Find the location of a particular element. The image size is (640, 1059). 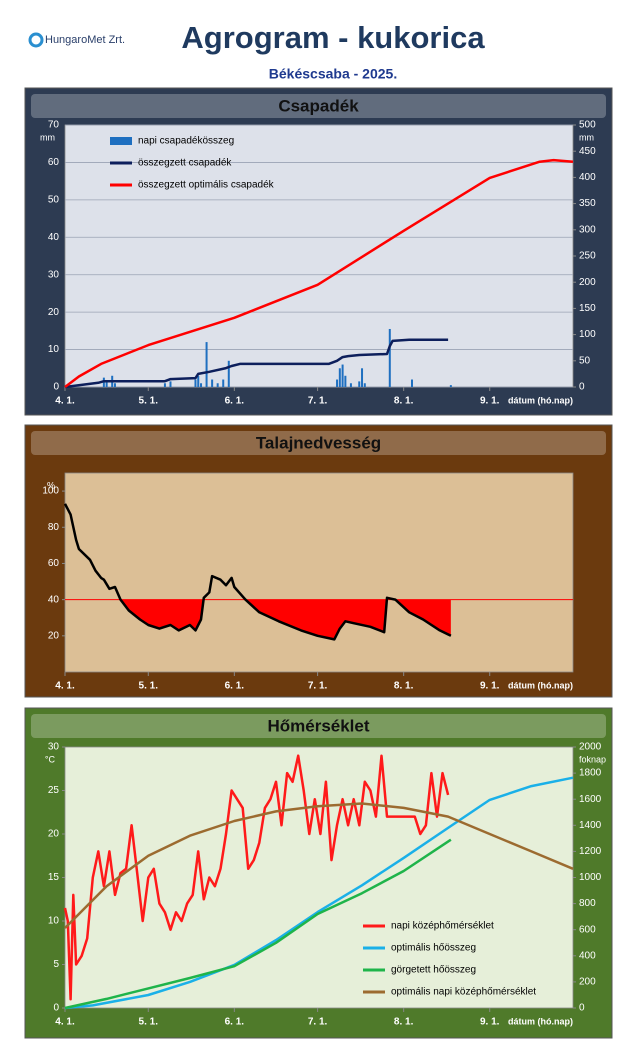

y2-tick-label: 150 is located at coordinates (587, 308).